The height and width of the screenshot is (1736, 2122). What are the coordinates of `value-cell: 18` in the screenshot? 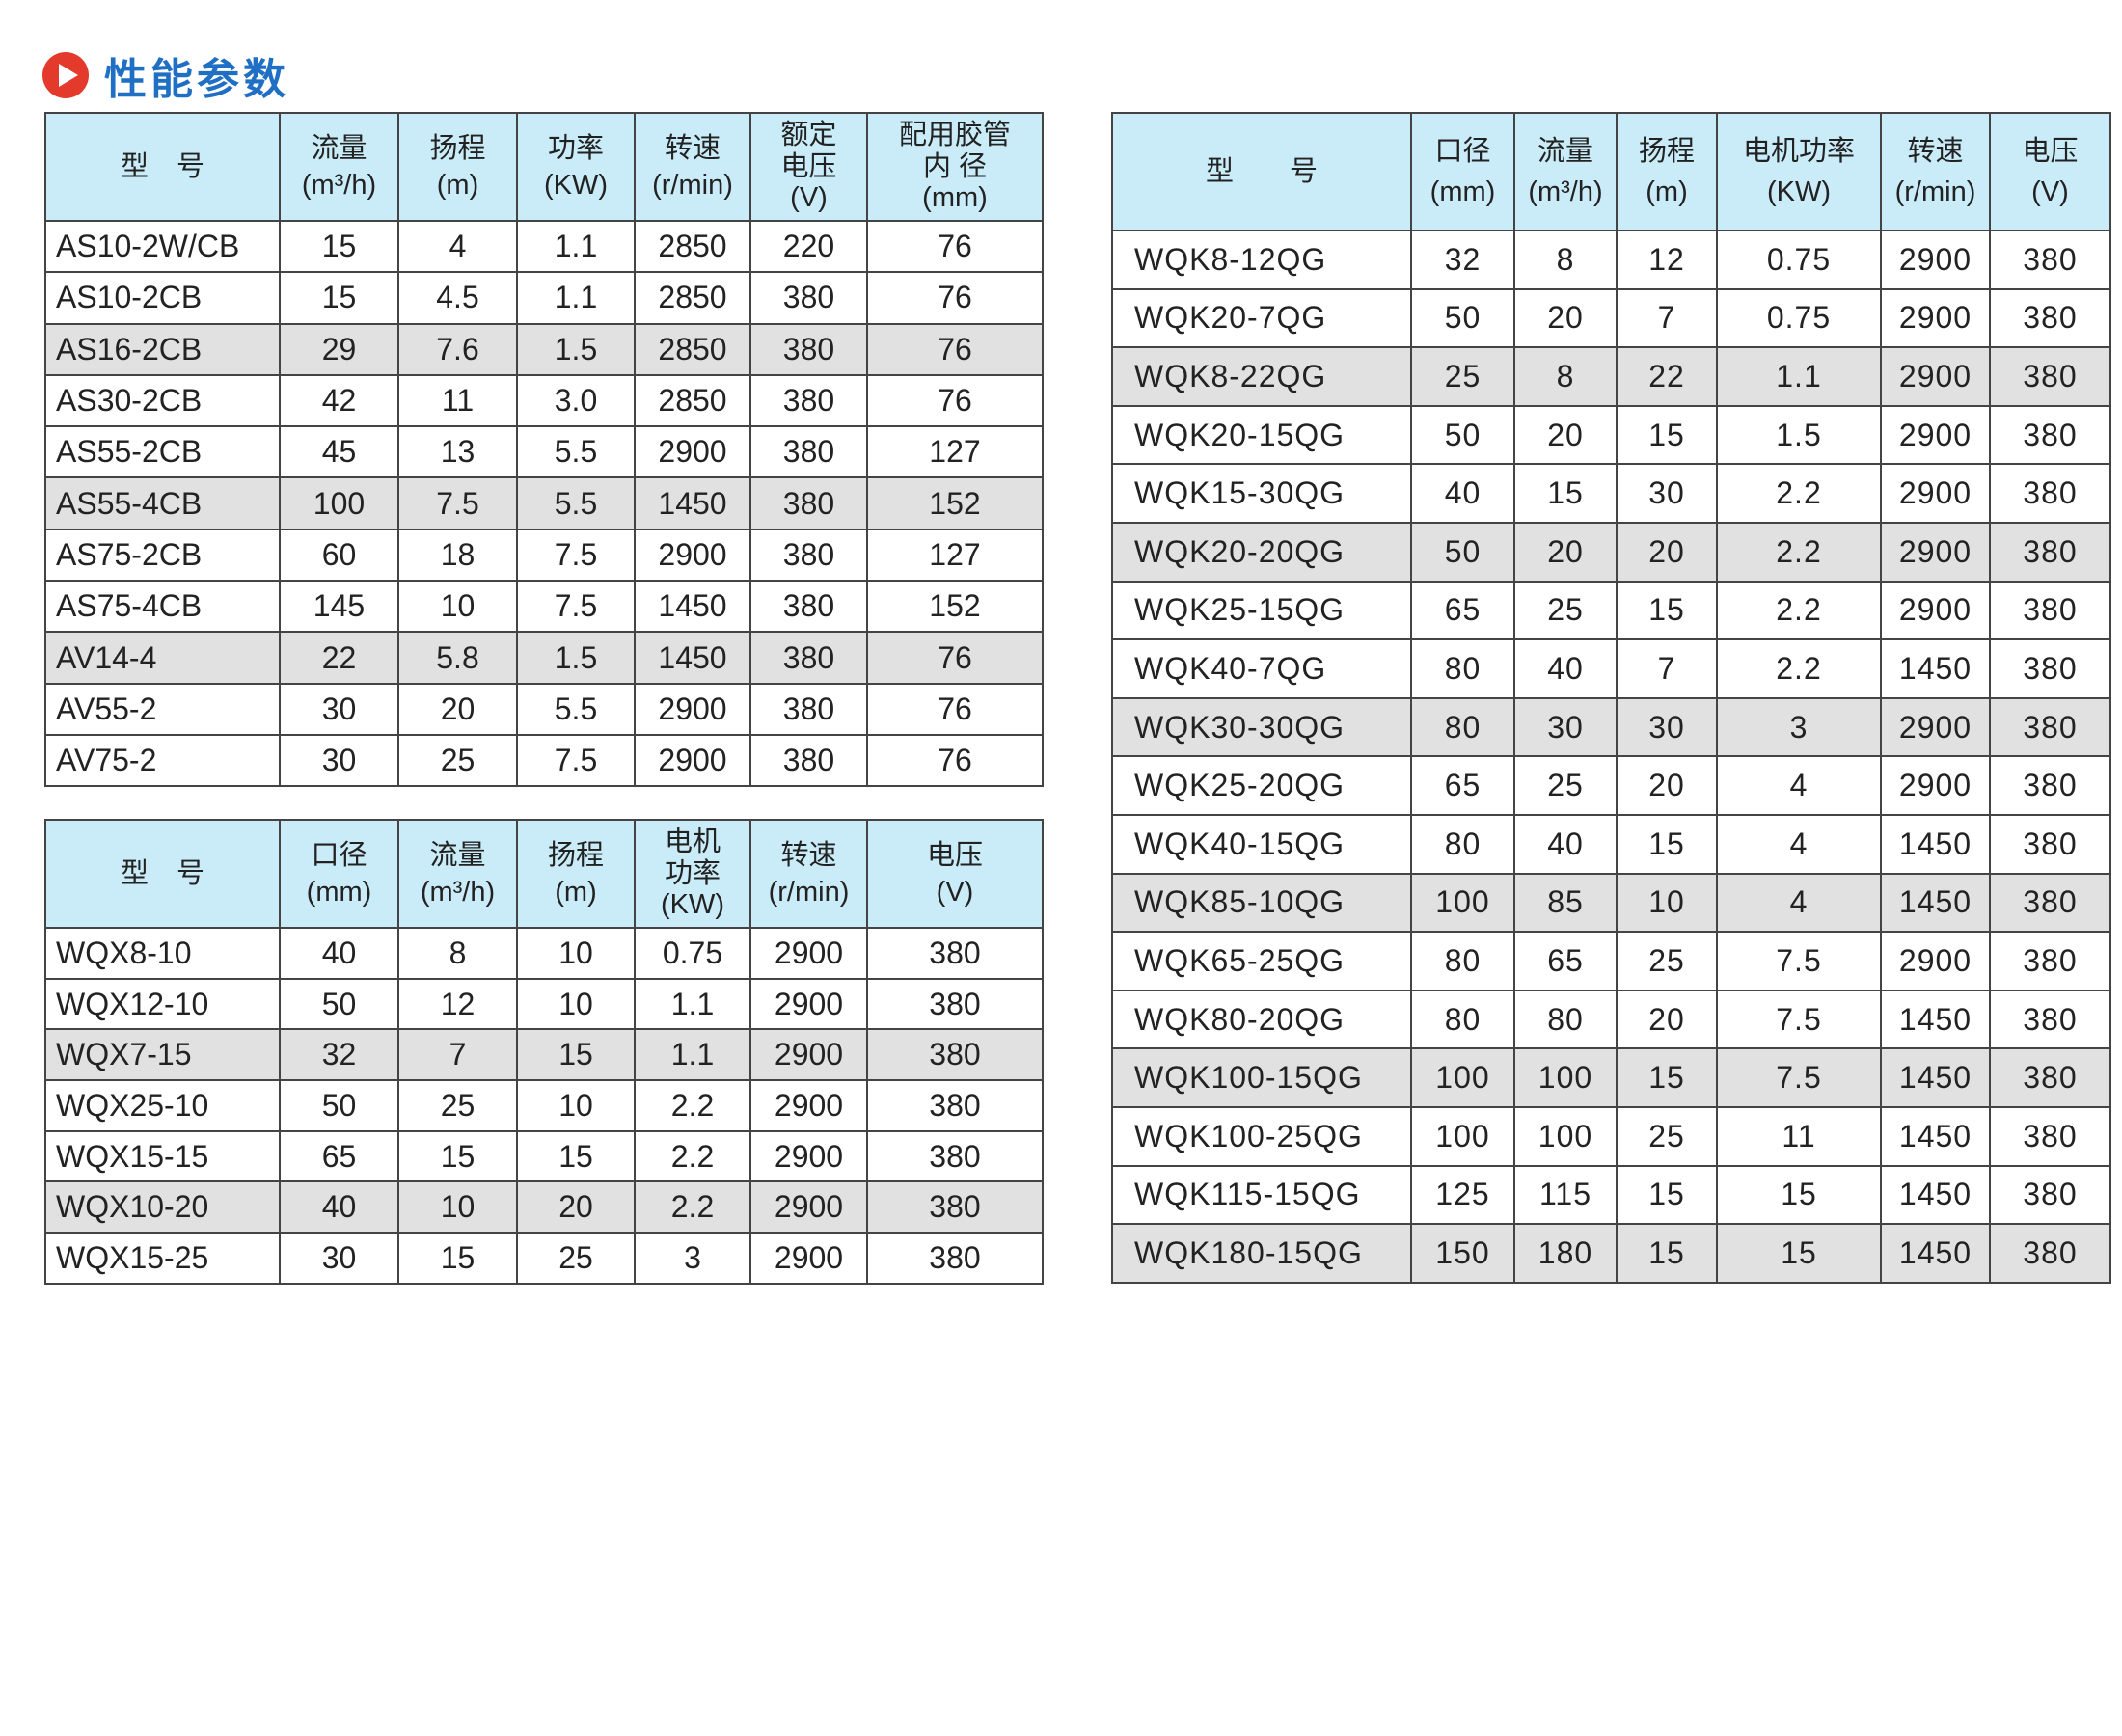 It's located at (458, 555).